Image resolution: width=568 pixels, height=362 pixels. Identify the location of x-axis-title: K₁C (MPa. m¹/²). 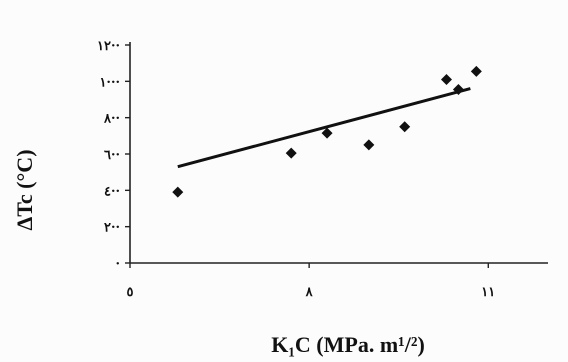
(348, 344).